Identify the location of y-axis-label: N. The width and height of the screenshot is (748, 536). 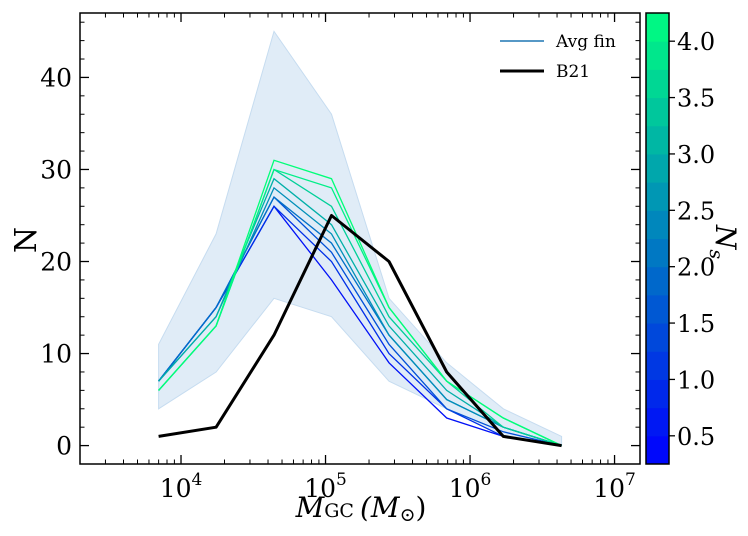
(26, 240).